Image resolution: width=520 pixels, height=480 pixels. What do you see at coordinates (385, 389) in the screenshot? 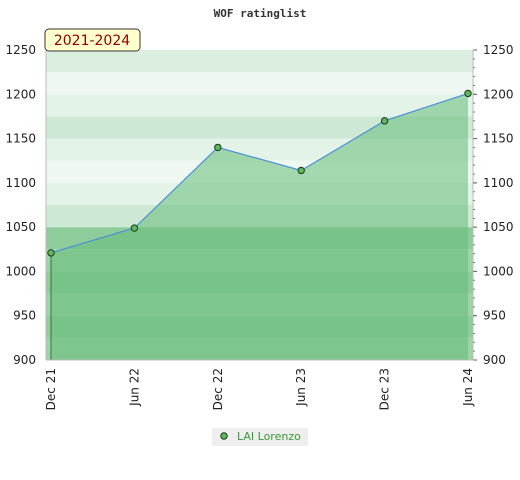
I see `x-tick-label: Dec 23` at bounding box center [385, 389].